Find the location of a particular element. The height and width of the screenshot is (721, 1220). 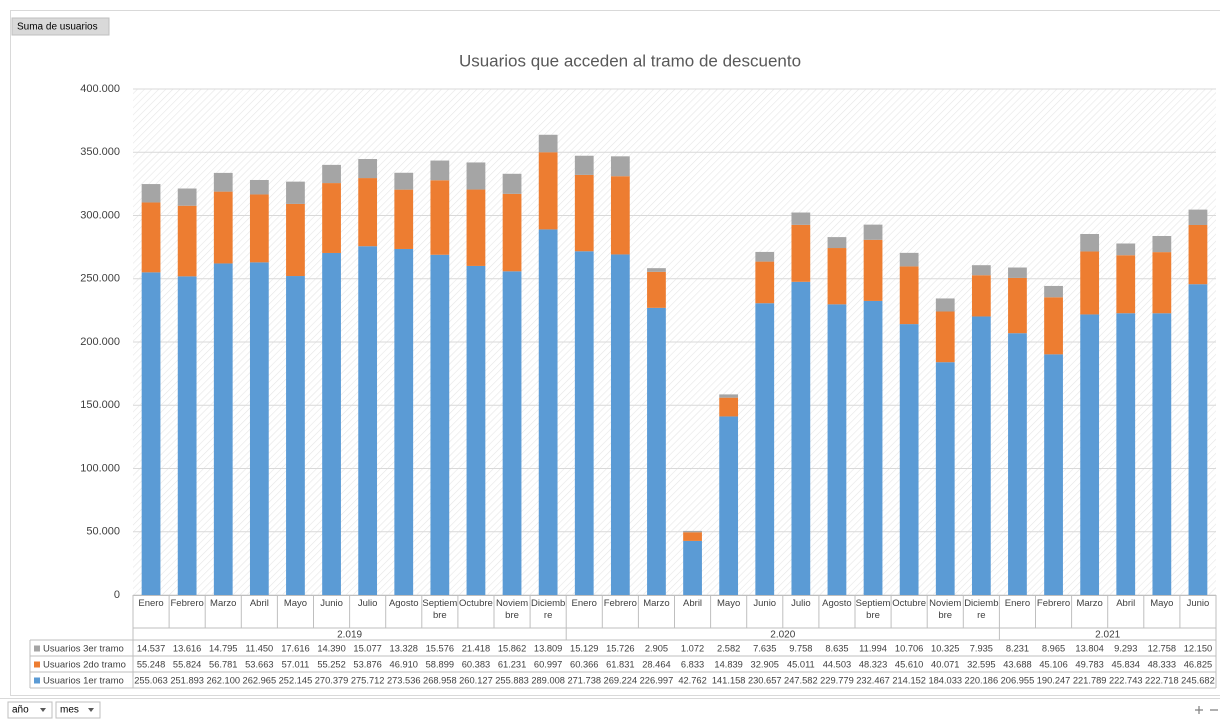

table-value: 13.328 is located at coordinates (404, 648).